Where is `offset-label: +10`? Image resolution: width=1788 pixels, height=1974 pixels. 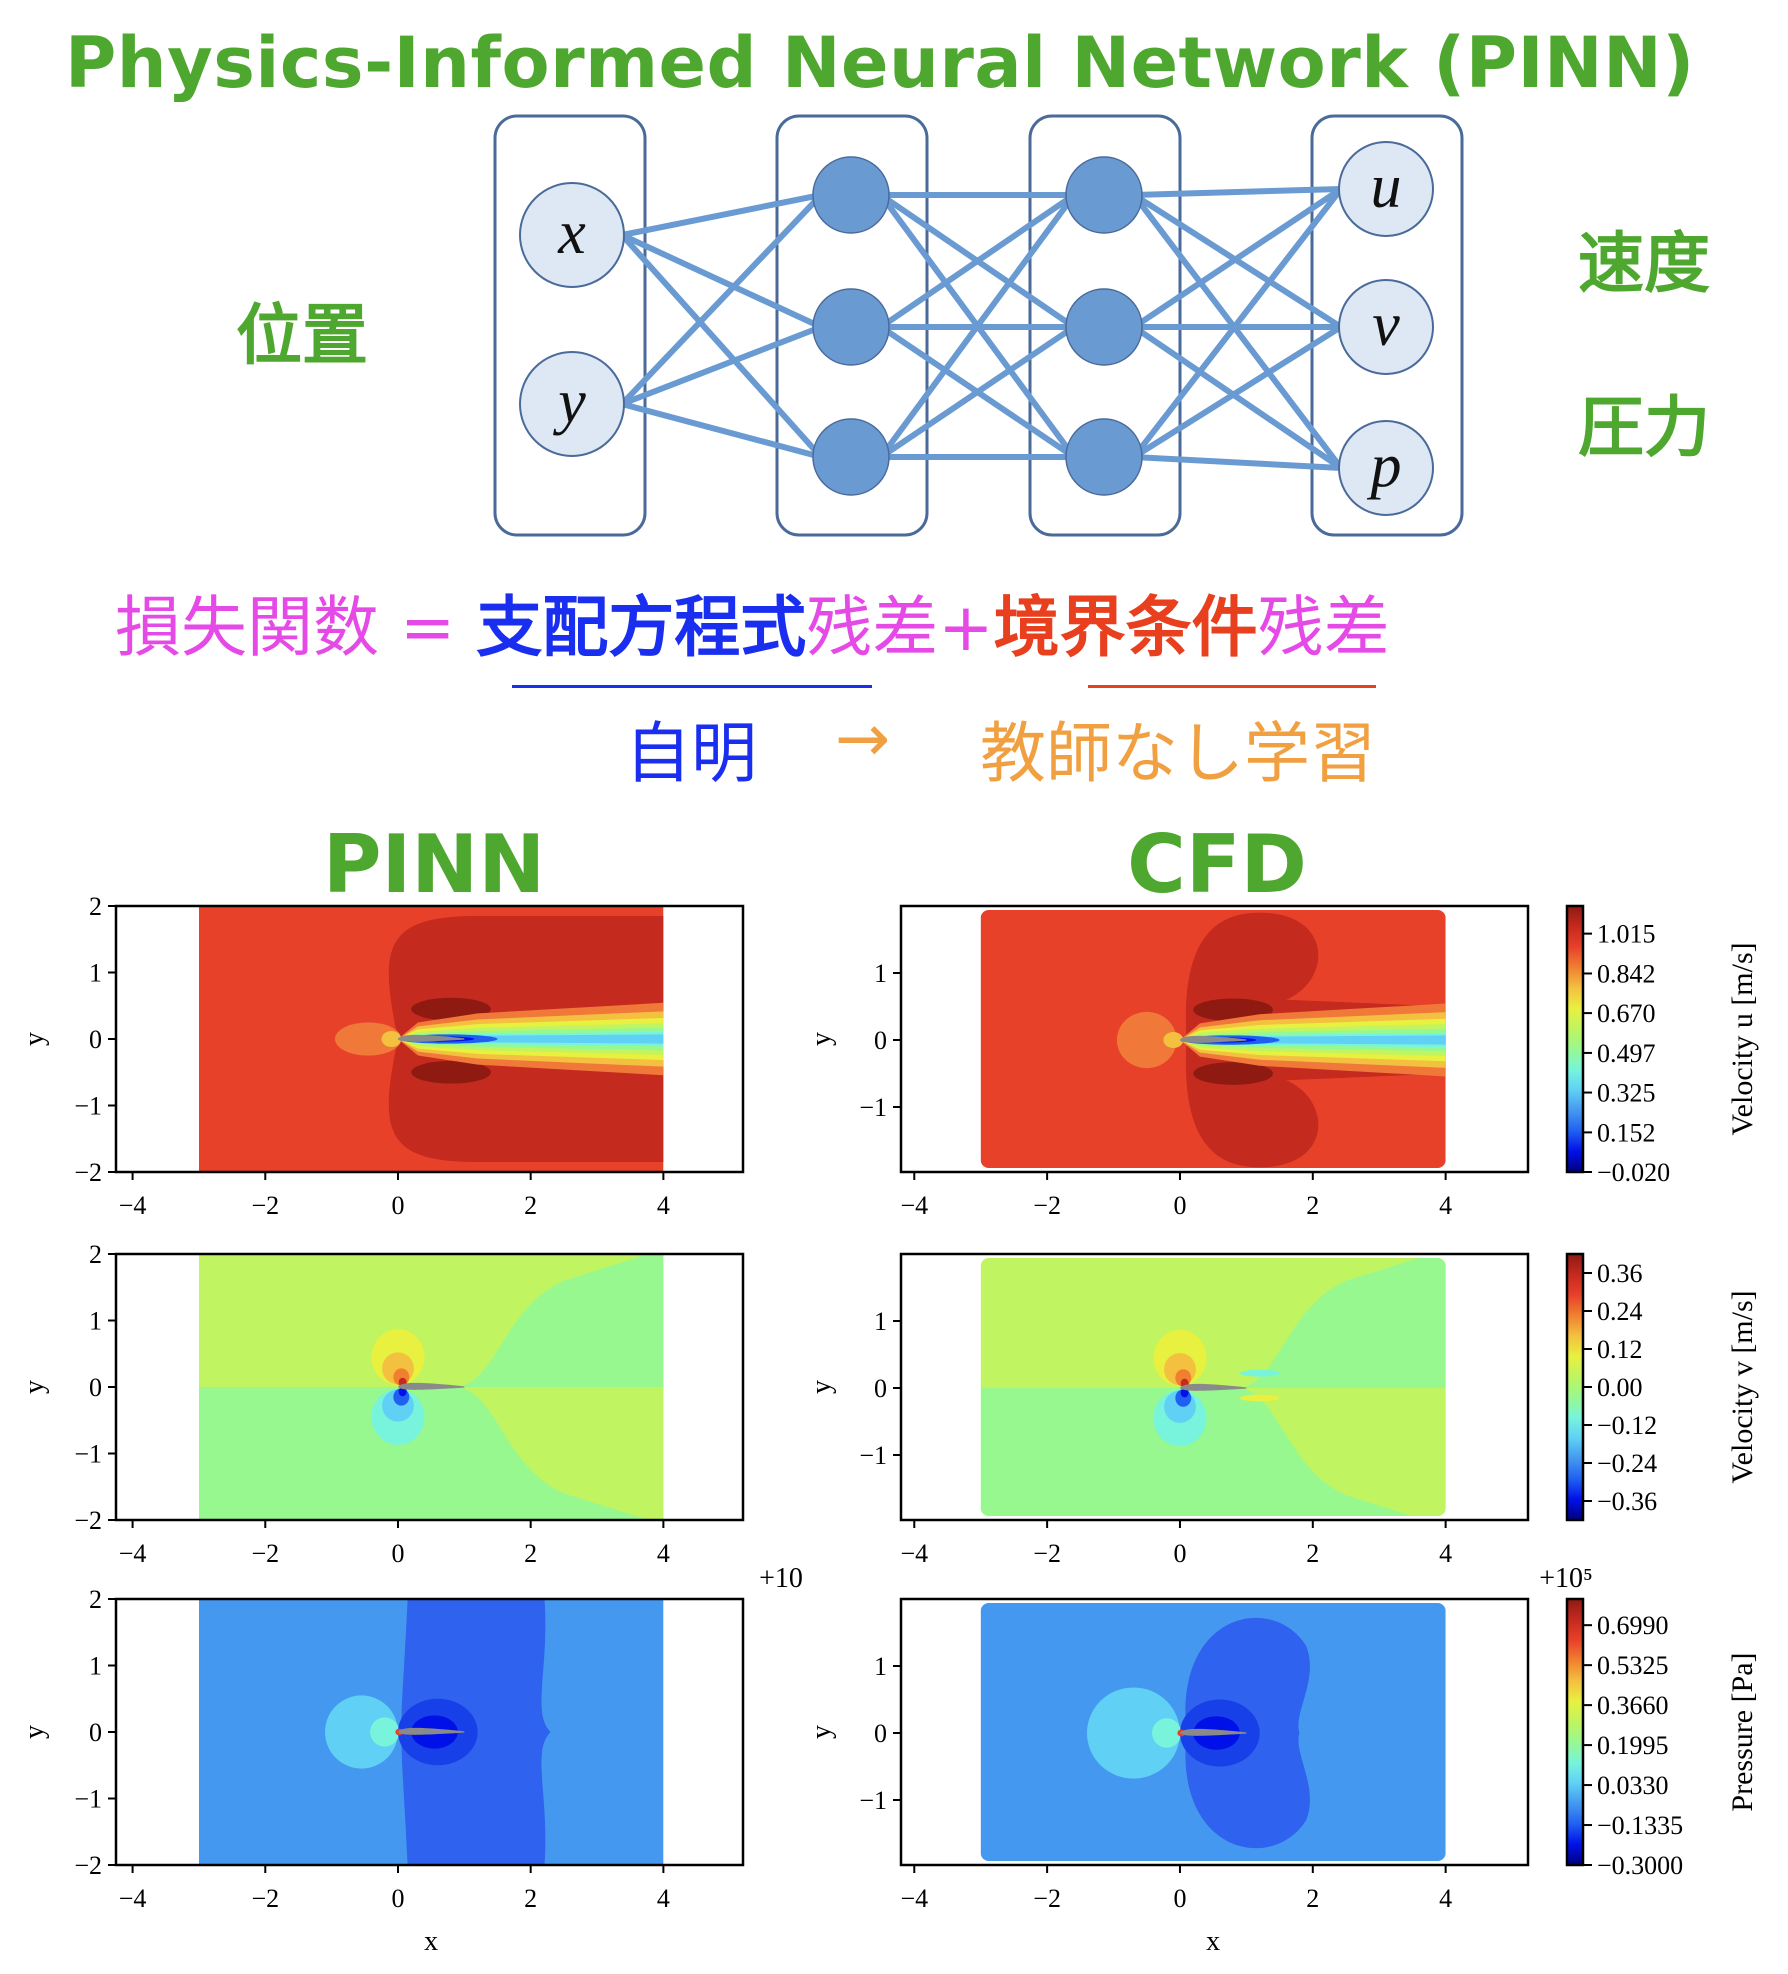
offset-label: +10 is located at coordinates (781, 1578).